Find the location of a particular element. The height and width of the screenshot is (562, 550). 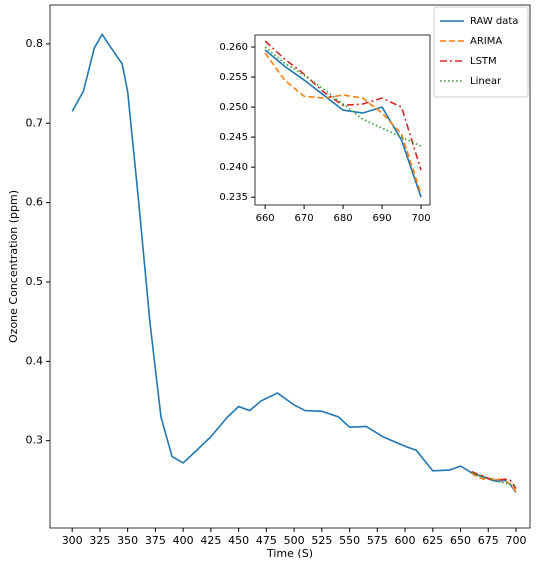

x-tick-label: 650 is located at coordinates (460, 540).